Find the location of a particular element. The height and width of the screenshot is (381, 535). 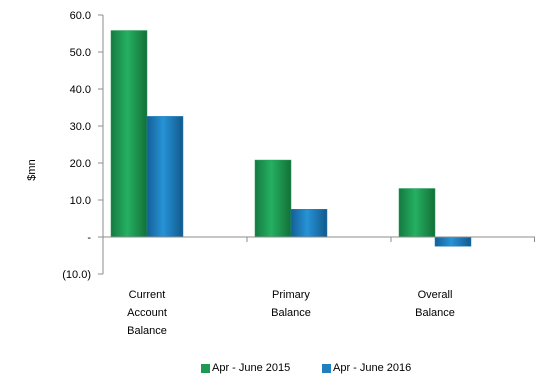

legend-item-2016: Apr - June 2016 is located at coordinates (366, 368).